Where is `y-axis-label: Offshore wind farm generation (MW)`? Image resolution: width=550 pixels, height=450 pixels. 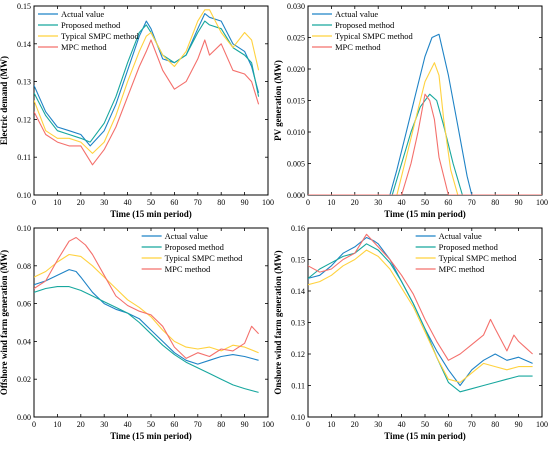
y-axis-label: Offshore wind farm generation (MW) is located at coordinates (4, 322).